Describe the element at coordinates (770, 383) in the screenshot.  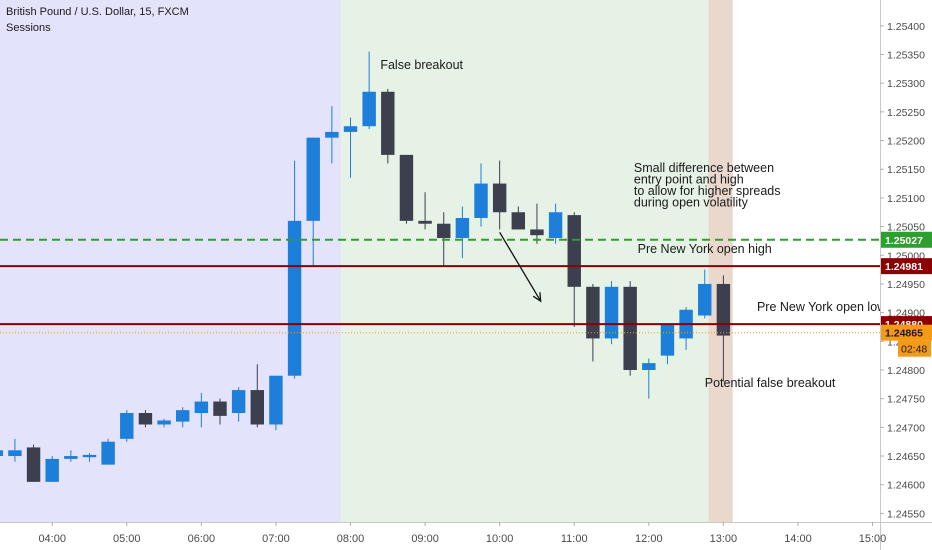
I see `annotation-text: Potential false breakout` at that location.